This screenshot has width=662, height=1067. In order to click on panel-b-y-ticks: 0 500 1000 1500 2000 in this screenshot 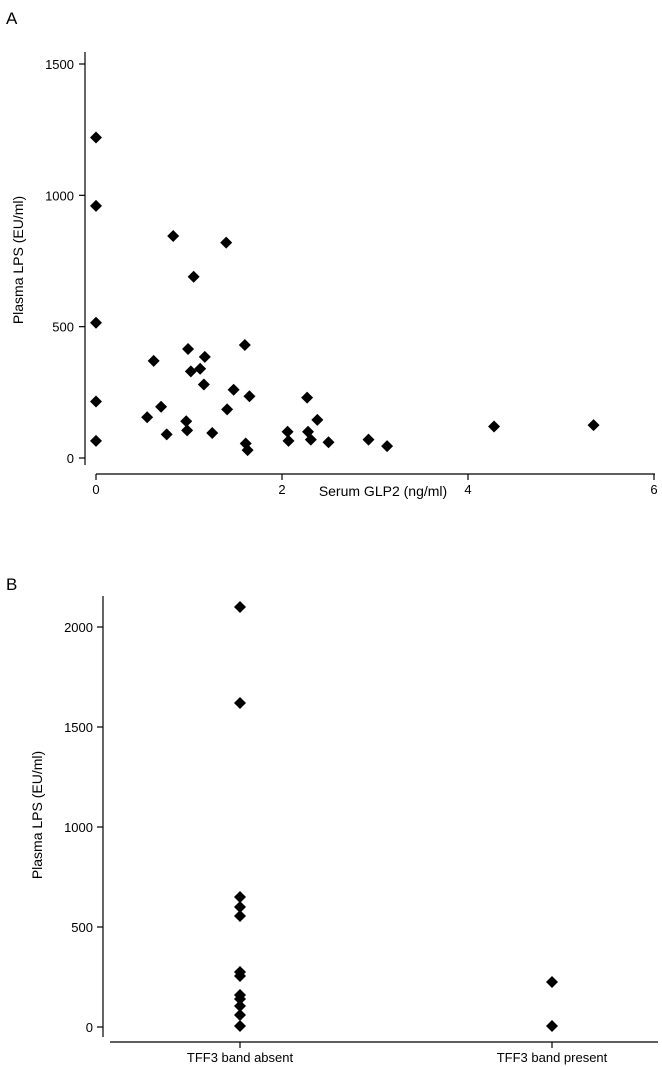, I will do `click(83, 827)`.